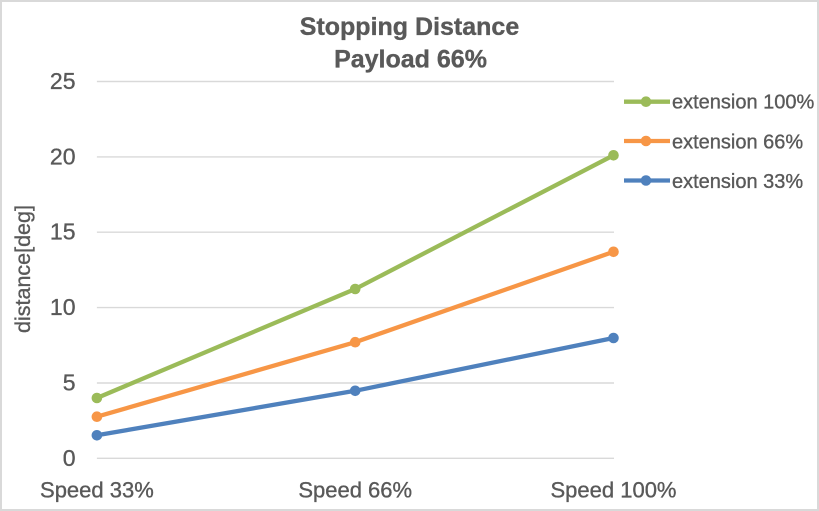 This screenshot has height=511, width=819. I want to click on svg-text: Payload 66%, so click(410, 60).